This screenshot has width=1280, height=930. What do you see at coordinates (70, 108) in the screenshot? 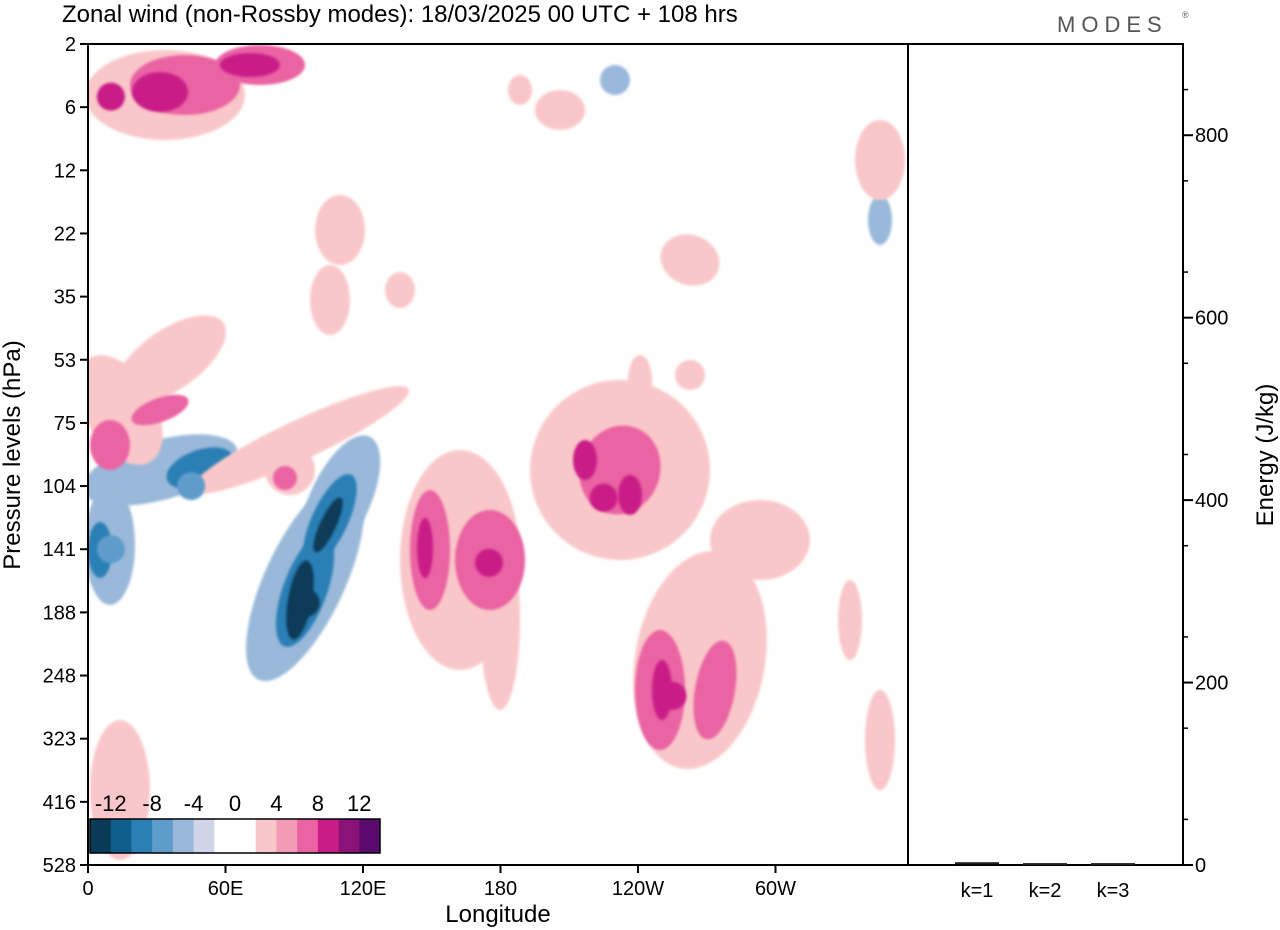
I see `y-tick-label: 6` at bounding box center [70, 108].